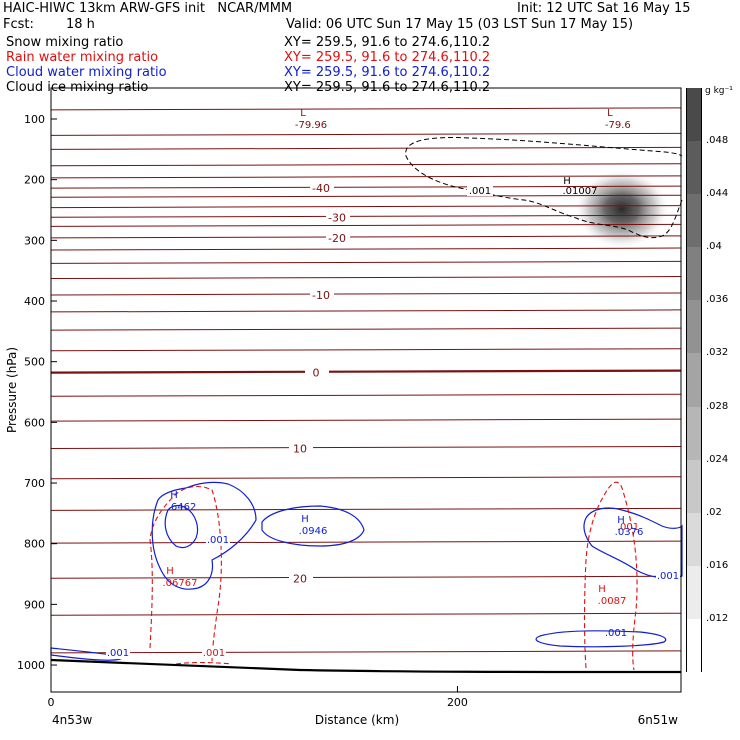 This screenshot has width=740, height=740. I want to click on colorbar-tick-label: .036, so click(717, 300).